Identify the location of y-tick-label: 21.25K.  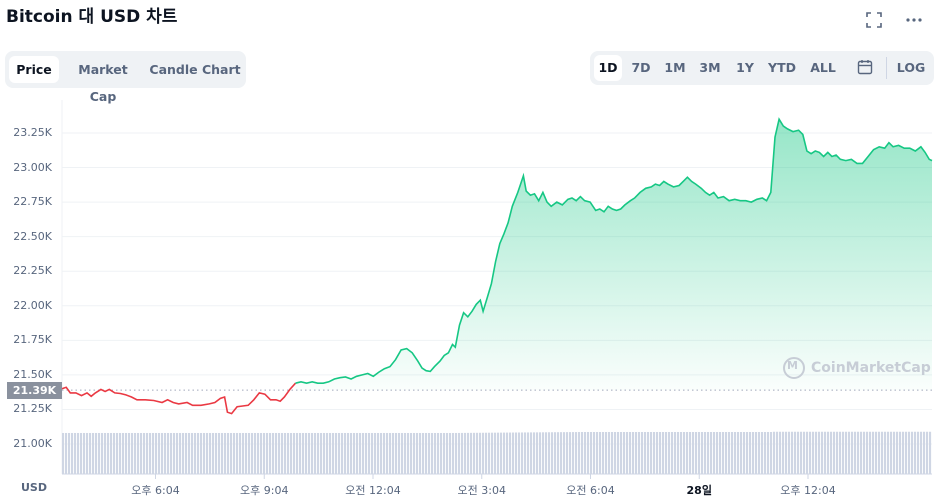
(32, 409).